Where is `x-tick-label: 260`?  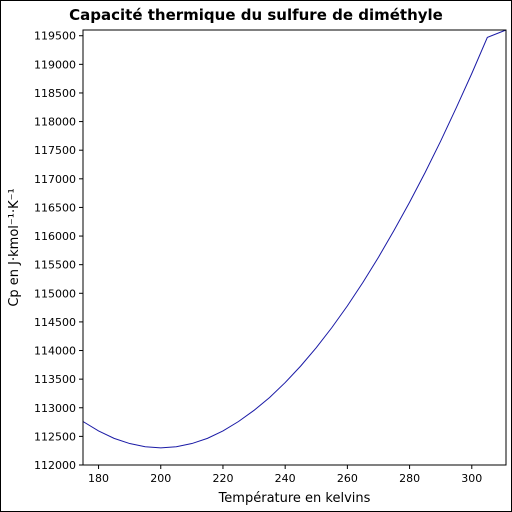 x-tick-label: 260 is located at coordinates (347, 478).